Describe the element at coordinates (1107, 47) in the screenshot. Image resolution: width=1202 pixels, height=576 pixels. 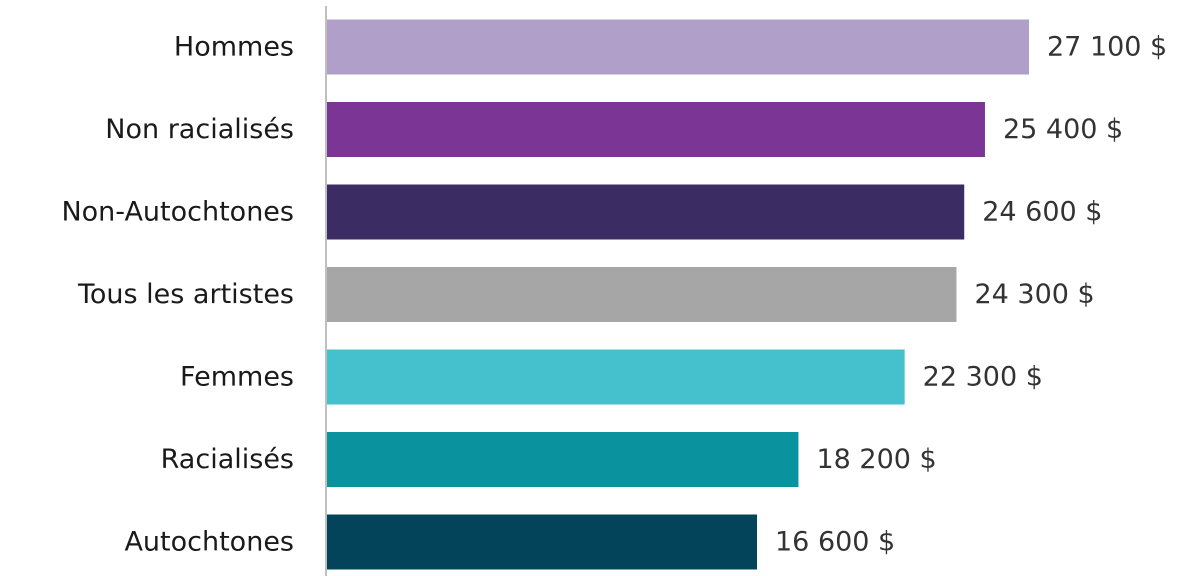
I see `value-label-0: 27 100 $` at that location.